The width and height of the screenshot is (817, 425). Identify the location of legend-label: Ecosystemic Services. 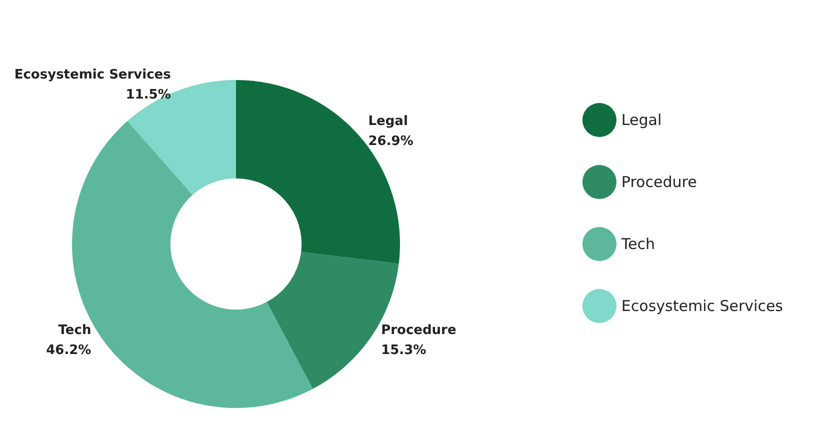
(702, 306).